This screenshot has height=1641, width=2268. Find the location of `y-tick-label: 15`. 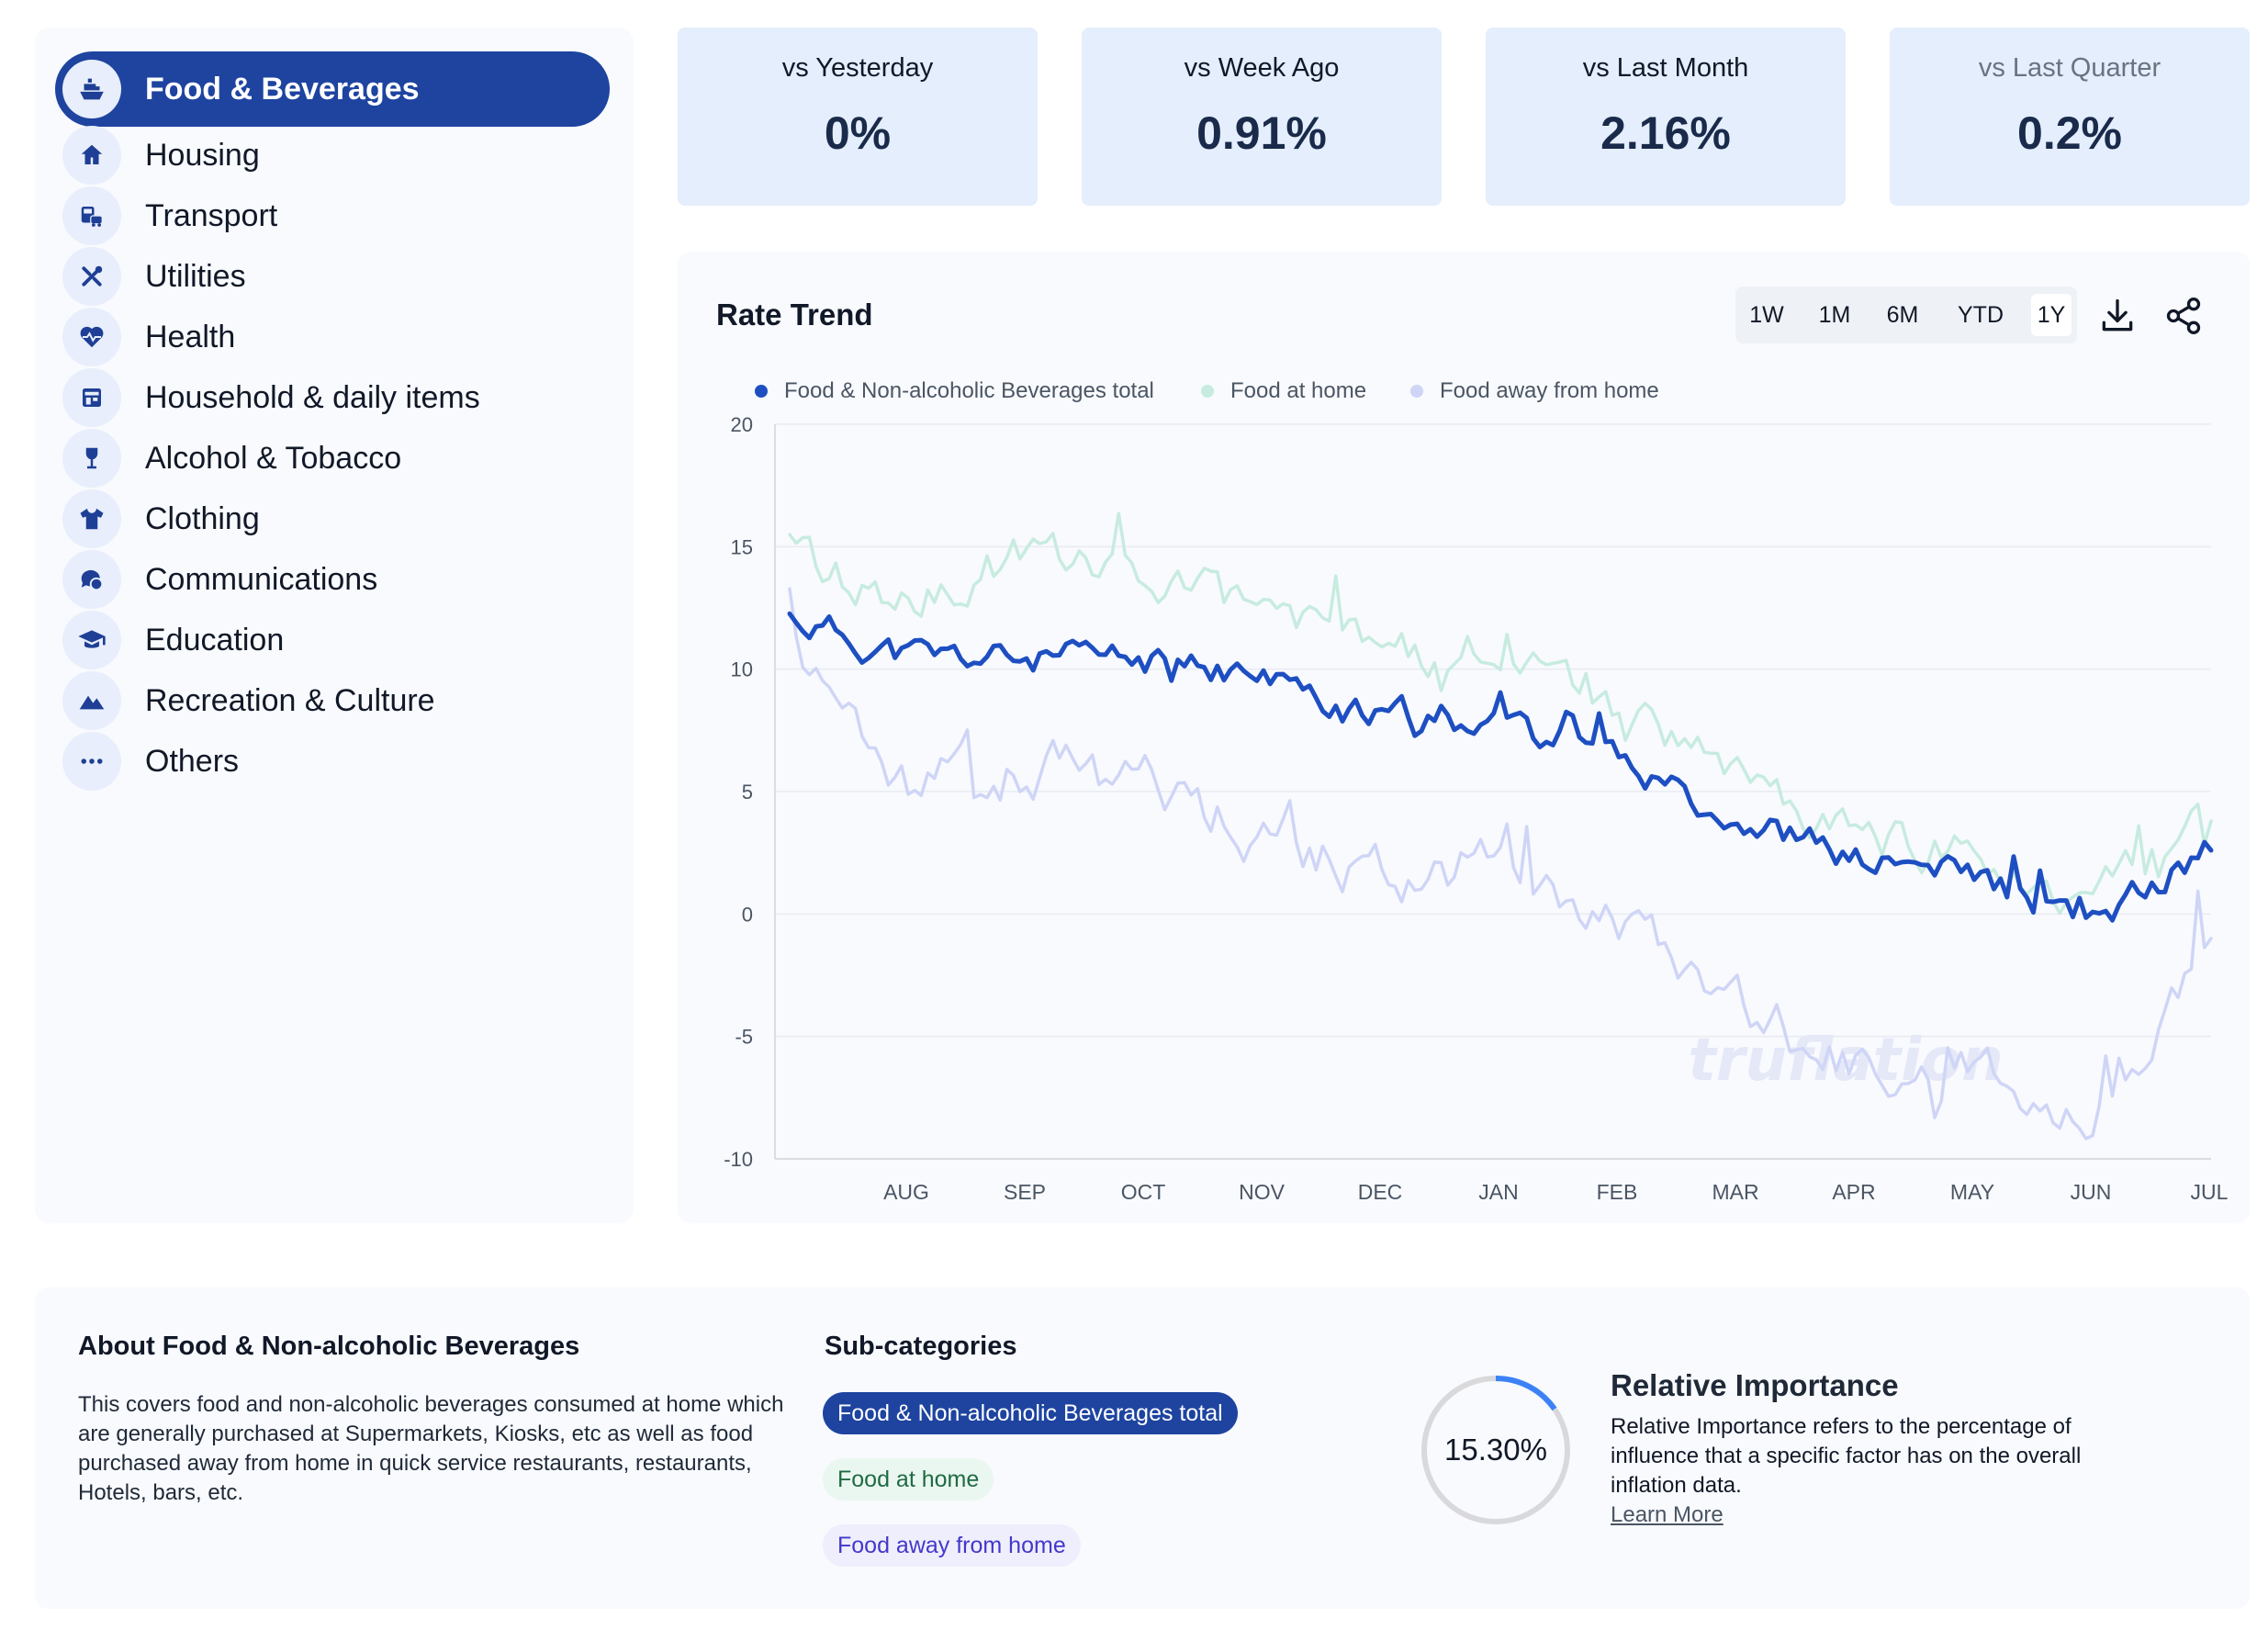

y-tick-label: 15 is located at coordinates (742, 546).